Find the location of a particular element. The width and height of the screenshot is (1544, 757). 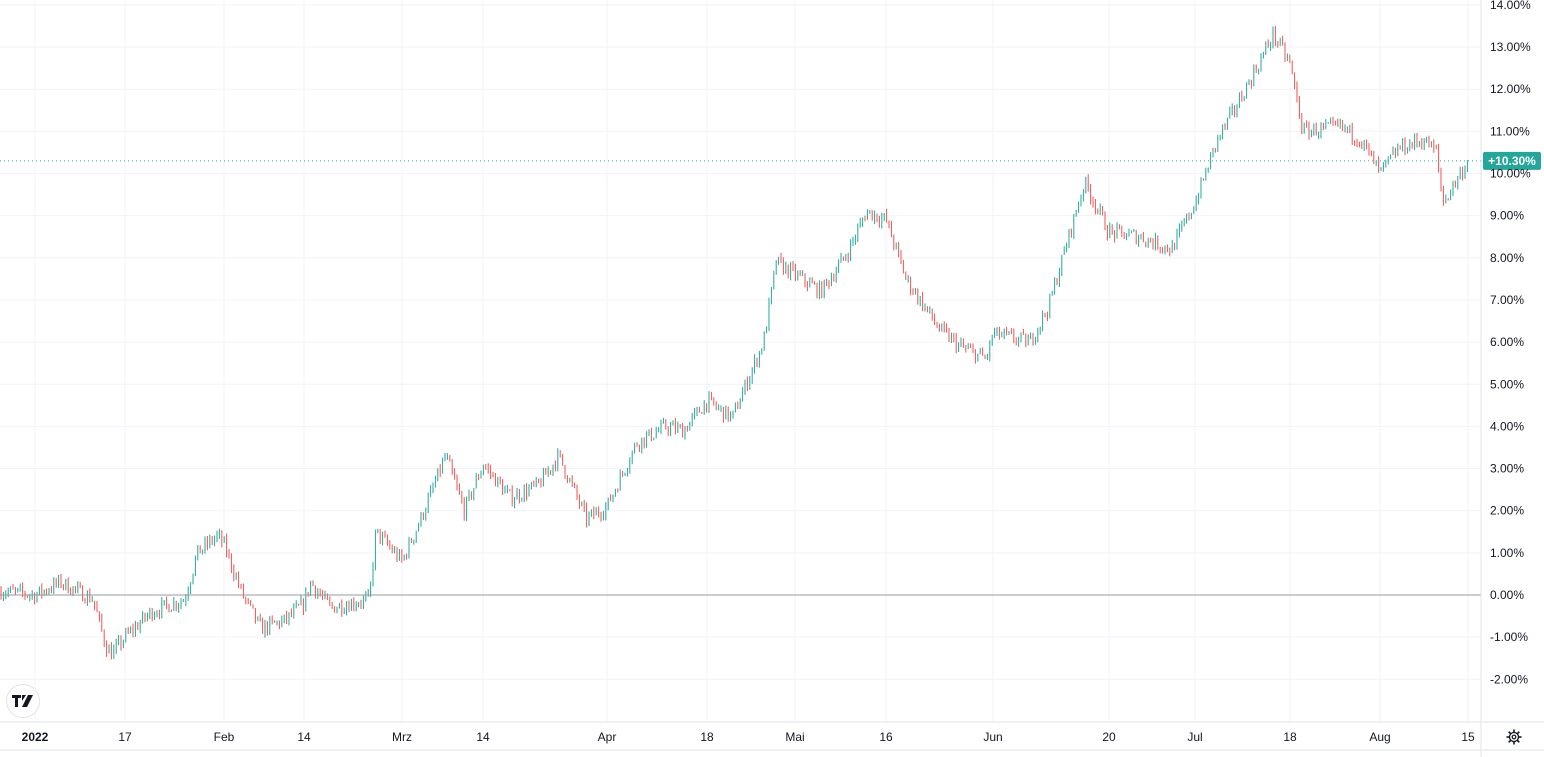

x-tick-label: Mrz is located at coordinates (402, 737).